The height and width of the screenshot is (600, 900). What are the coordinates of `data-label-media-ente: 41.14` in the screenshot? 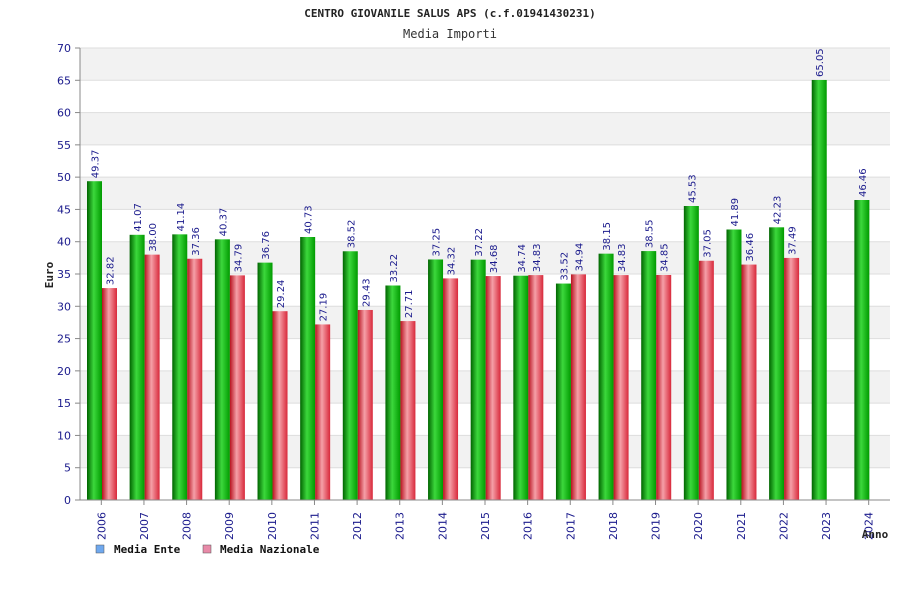 It's located at (181, 217).